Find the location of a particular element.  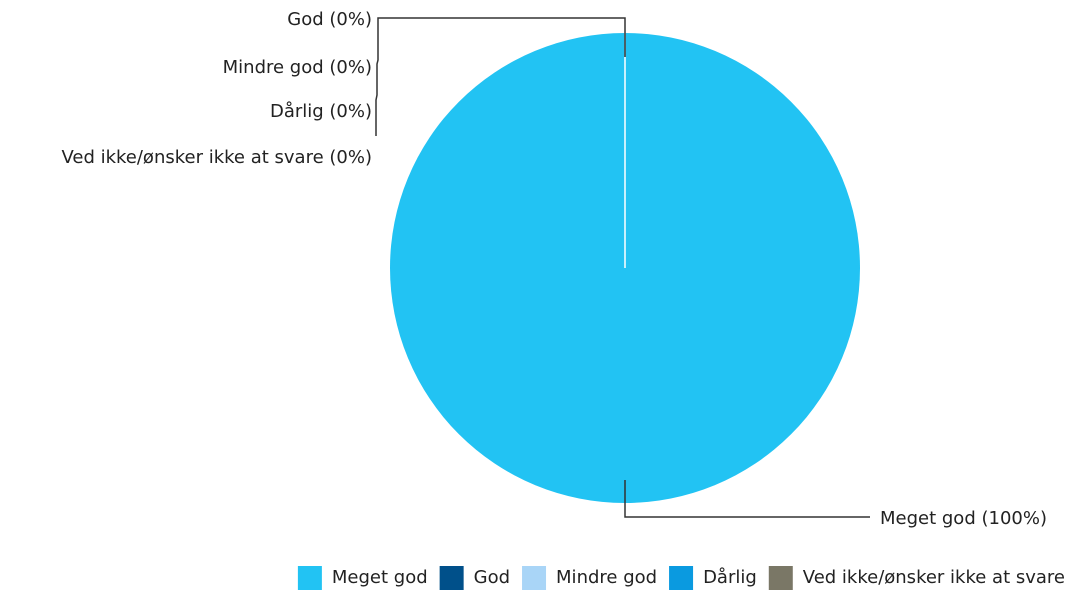

legend-label: God is located at coordinates (492, 577).